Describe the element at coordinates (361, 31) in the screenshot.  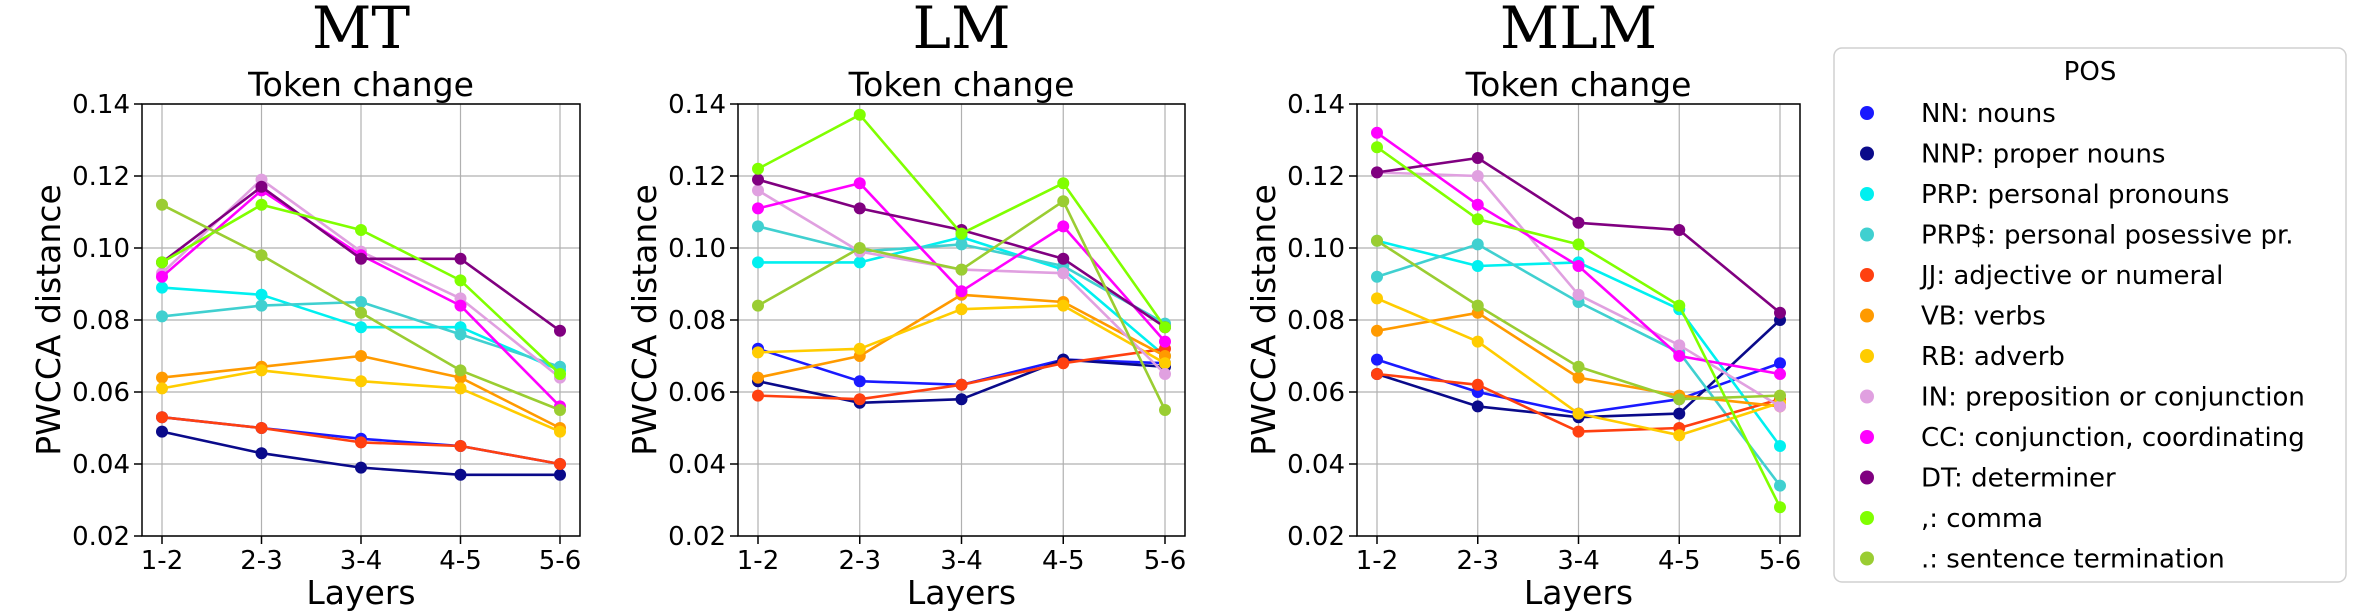
I see `model-label: MT` at that location.